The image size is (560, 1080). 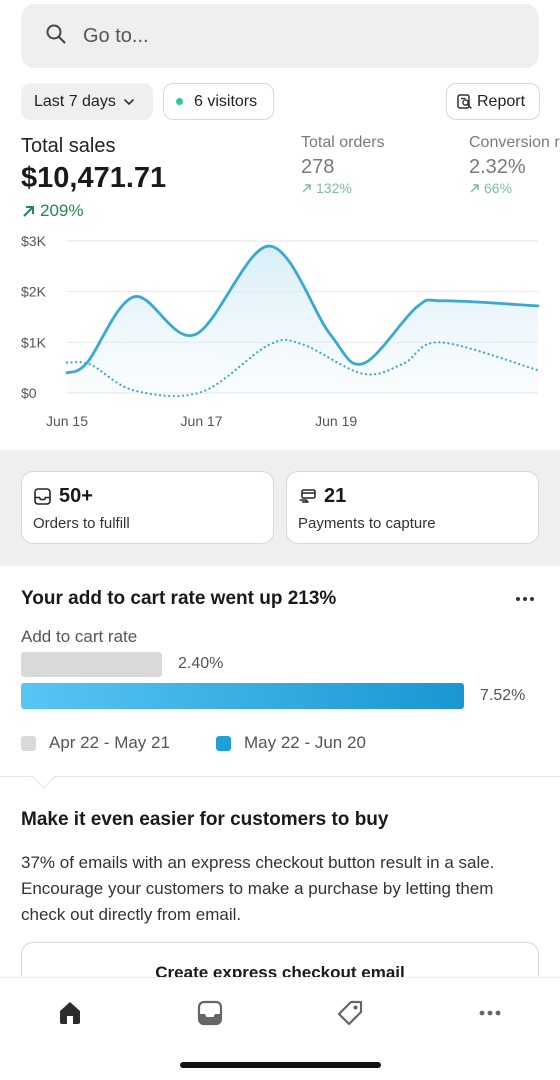 I want to click on total-sales-change: 209%, so click(x=52, y=211).